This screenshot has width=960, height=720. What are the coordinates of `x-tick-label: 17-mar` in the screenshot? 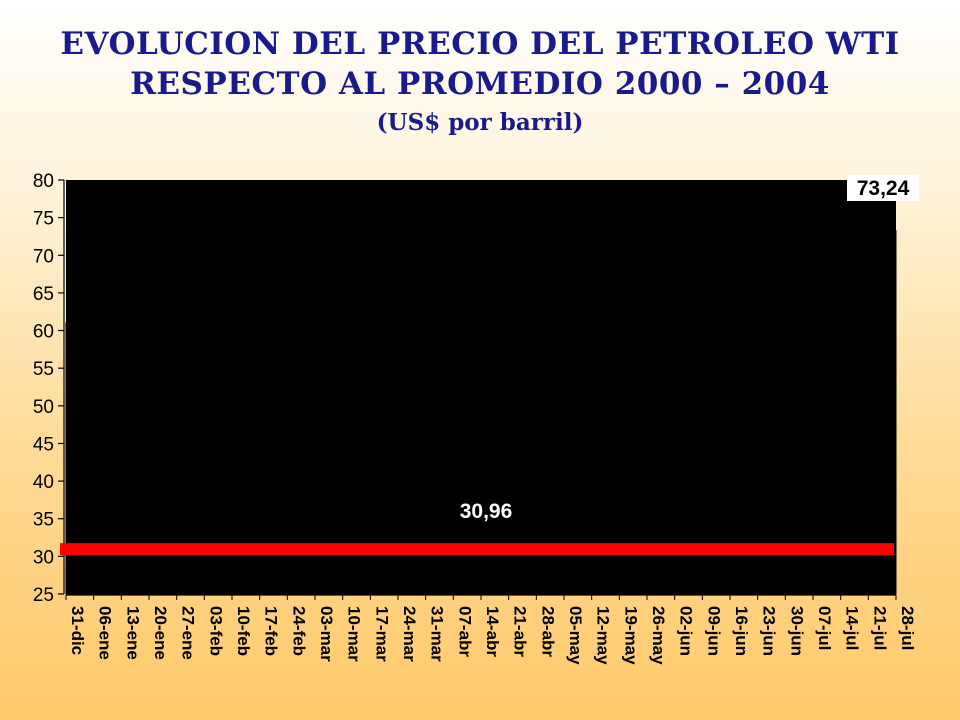 It's located at (381, 634).